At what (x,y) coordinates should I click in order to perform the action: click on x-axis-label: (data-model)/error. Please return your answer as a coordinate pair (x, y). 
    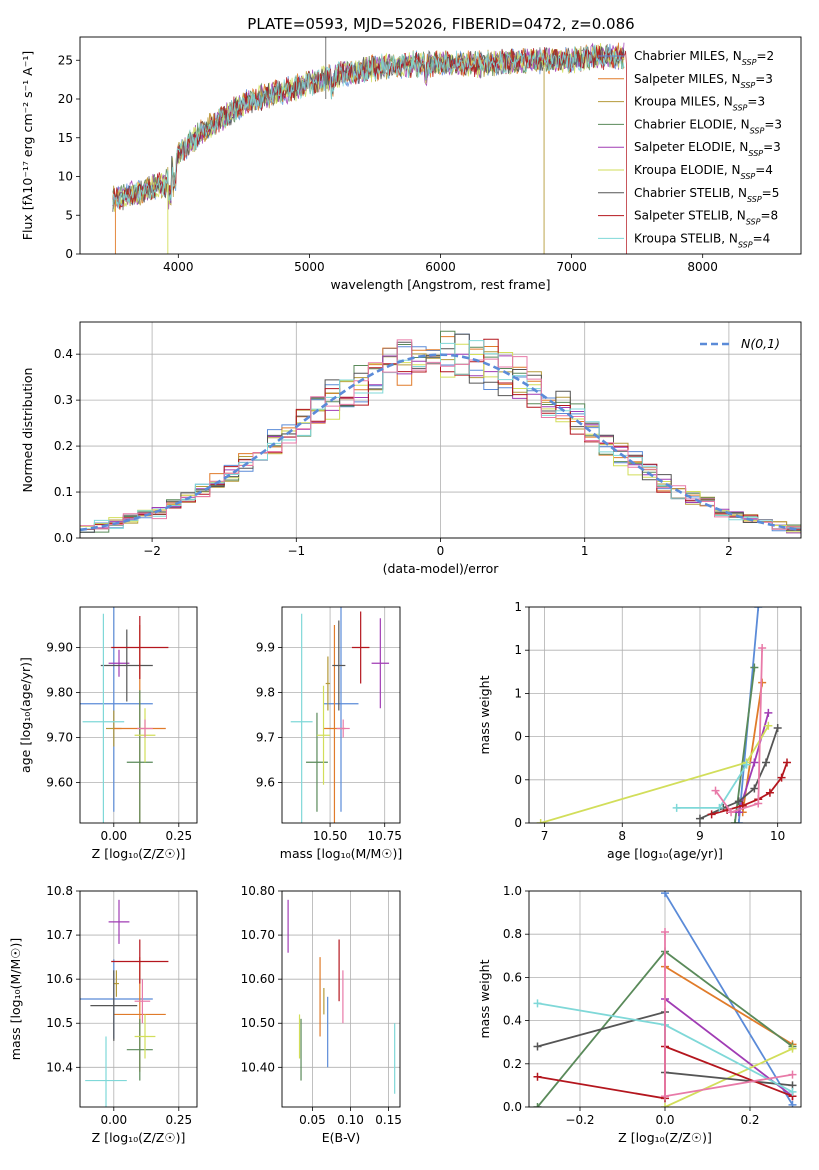
    Looking at the image, I should click on (441, 568).